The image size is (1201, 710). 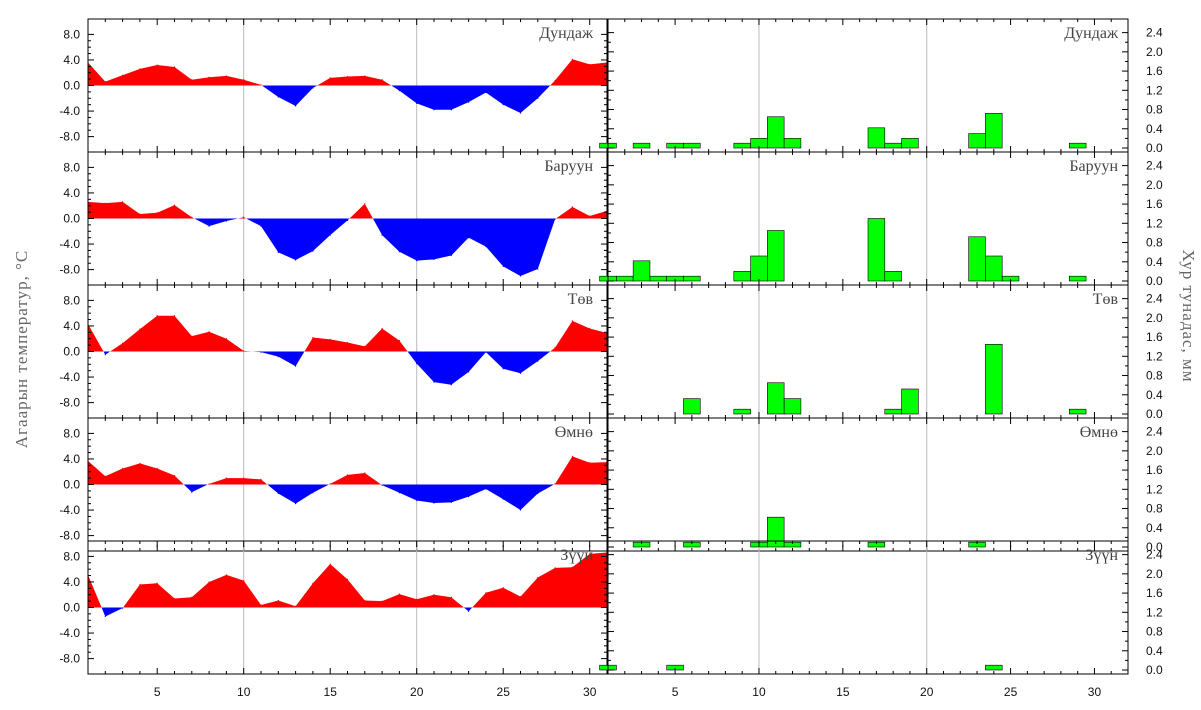 I want to click on y-tick-label: -4.0, so click(x=69, y=377).